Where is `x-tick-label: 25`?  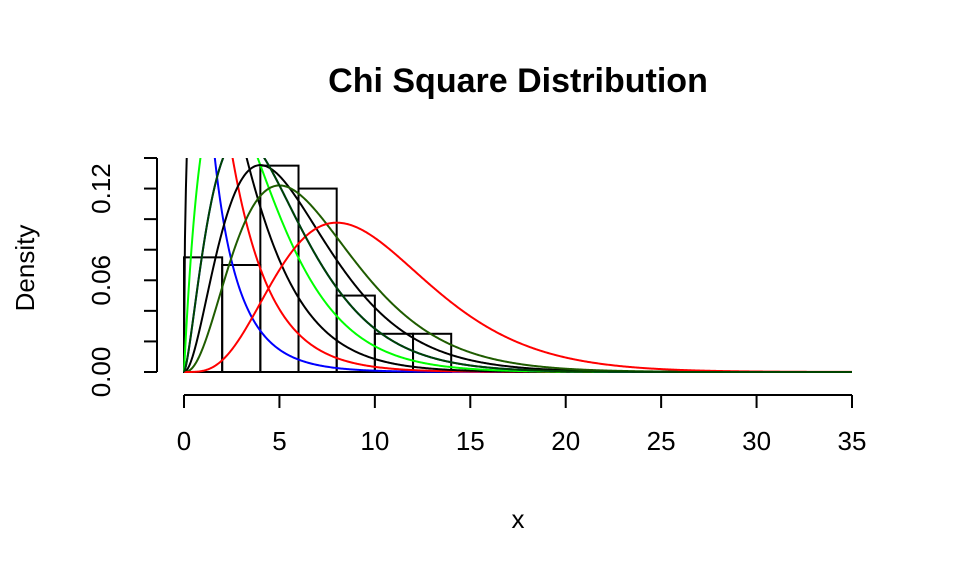
x-tick-label: 25 is located at coordinates (661, 441).